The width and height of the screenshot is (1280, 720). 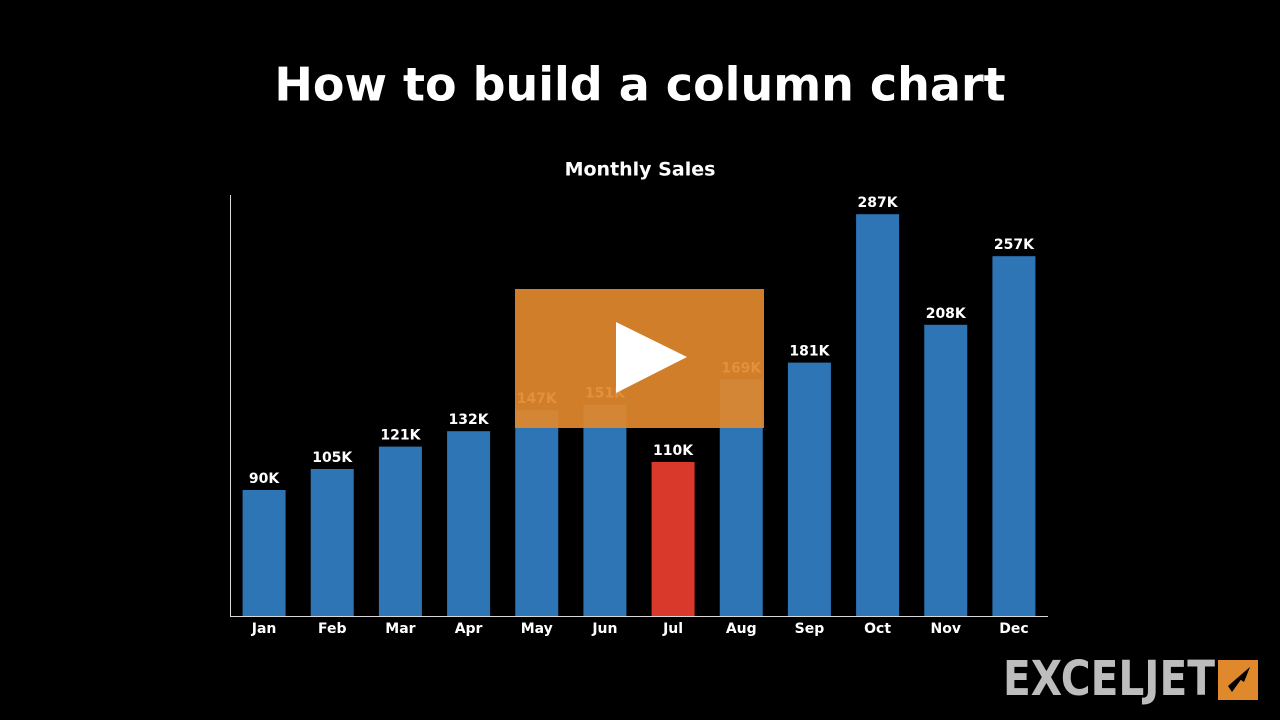 What do you see at coordinates (332, 629) in the screenshot?
I see `x-tick-label: Feb` at bounding box center [332, 629].